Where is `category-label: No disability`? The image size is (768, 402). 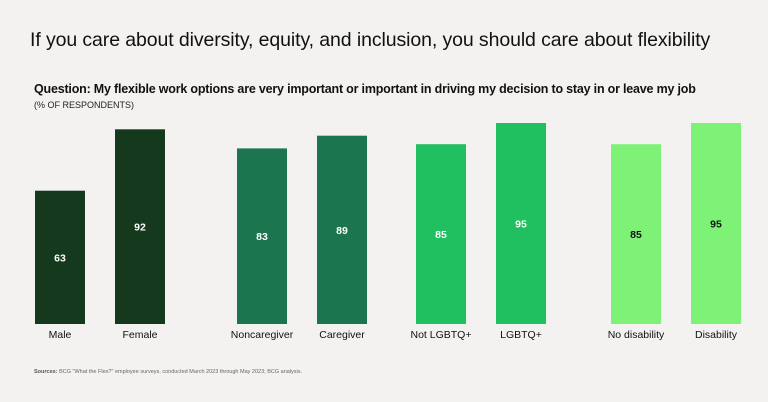 category-label: No disability is located at coordinates (636, 335).